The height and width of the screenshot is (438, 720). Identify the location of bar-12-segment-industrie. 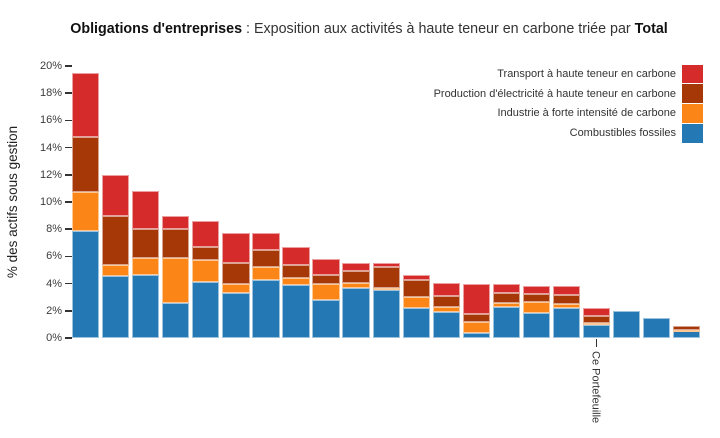
(416, 302).